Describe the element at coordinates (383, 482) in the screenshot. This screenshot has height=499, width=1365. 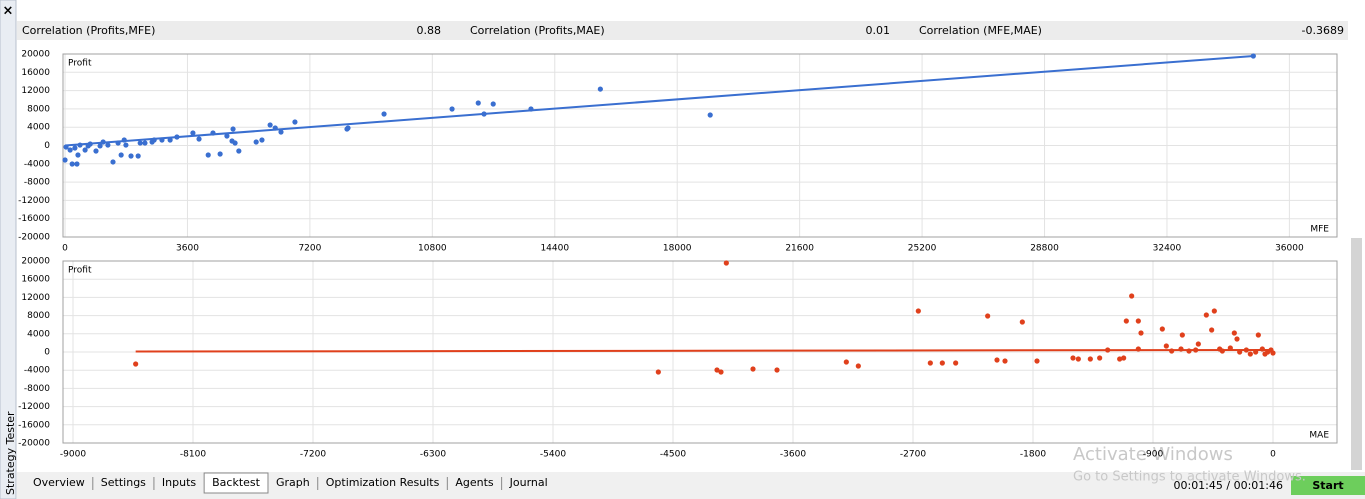
I see `tab: Optimization Results` at that location.